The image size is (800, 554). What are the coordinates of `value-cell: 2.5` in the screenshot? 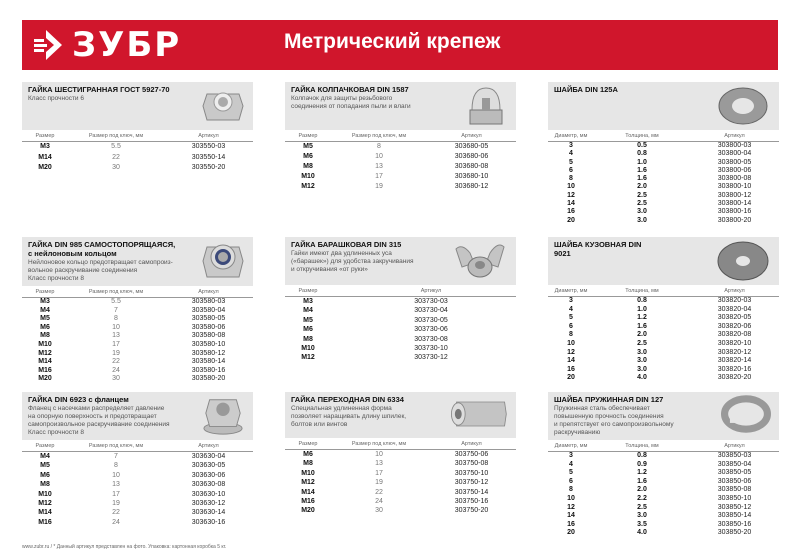 It's located at (642, 204).